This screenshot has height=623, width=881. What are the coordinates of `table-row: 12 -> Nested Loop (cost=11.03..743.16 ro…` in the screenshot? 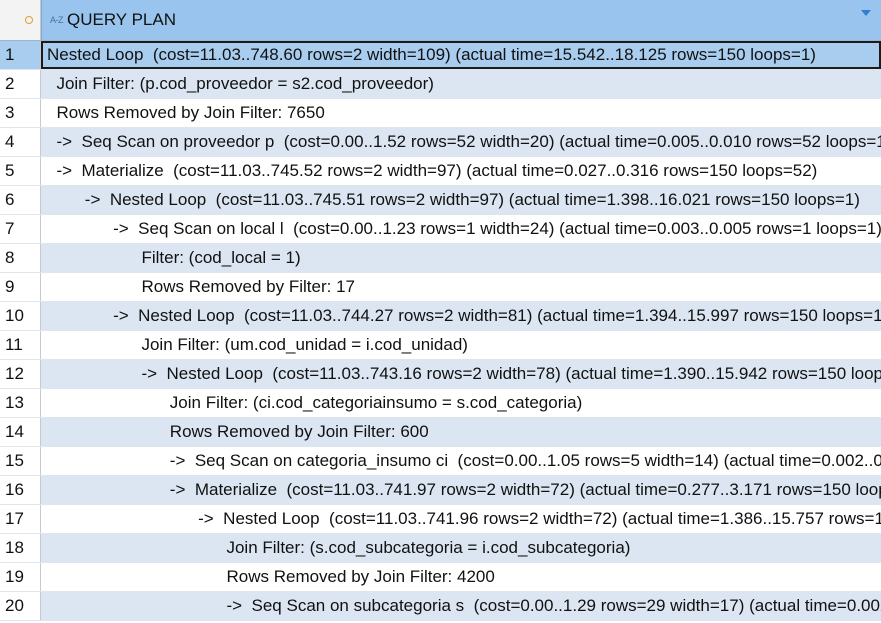 It's located at (440, 374).